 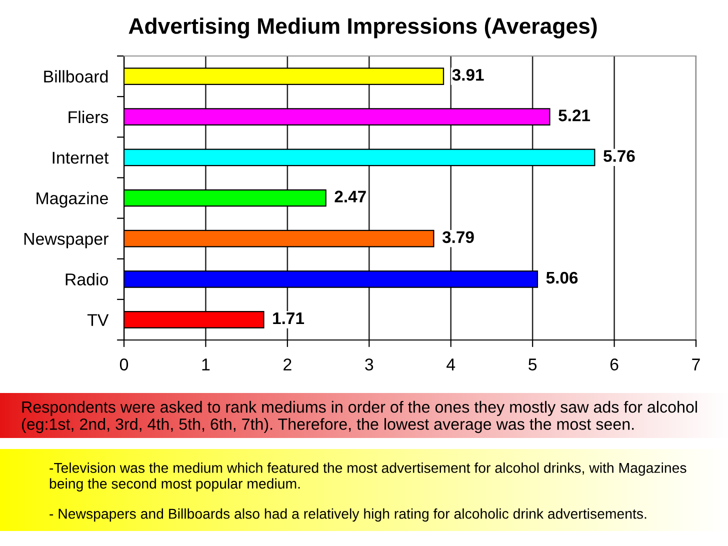 What do you see at coordinates (76, 76) in the screenshot?
I see `y-tick-label: Billboard` at bounding box center [76, 76].